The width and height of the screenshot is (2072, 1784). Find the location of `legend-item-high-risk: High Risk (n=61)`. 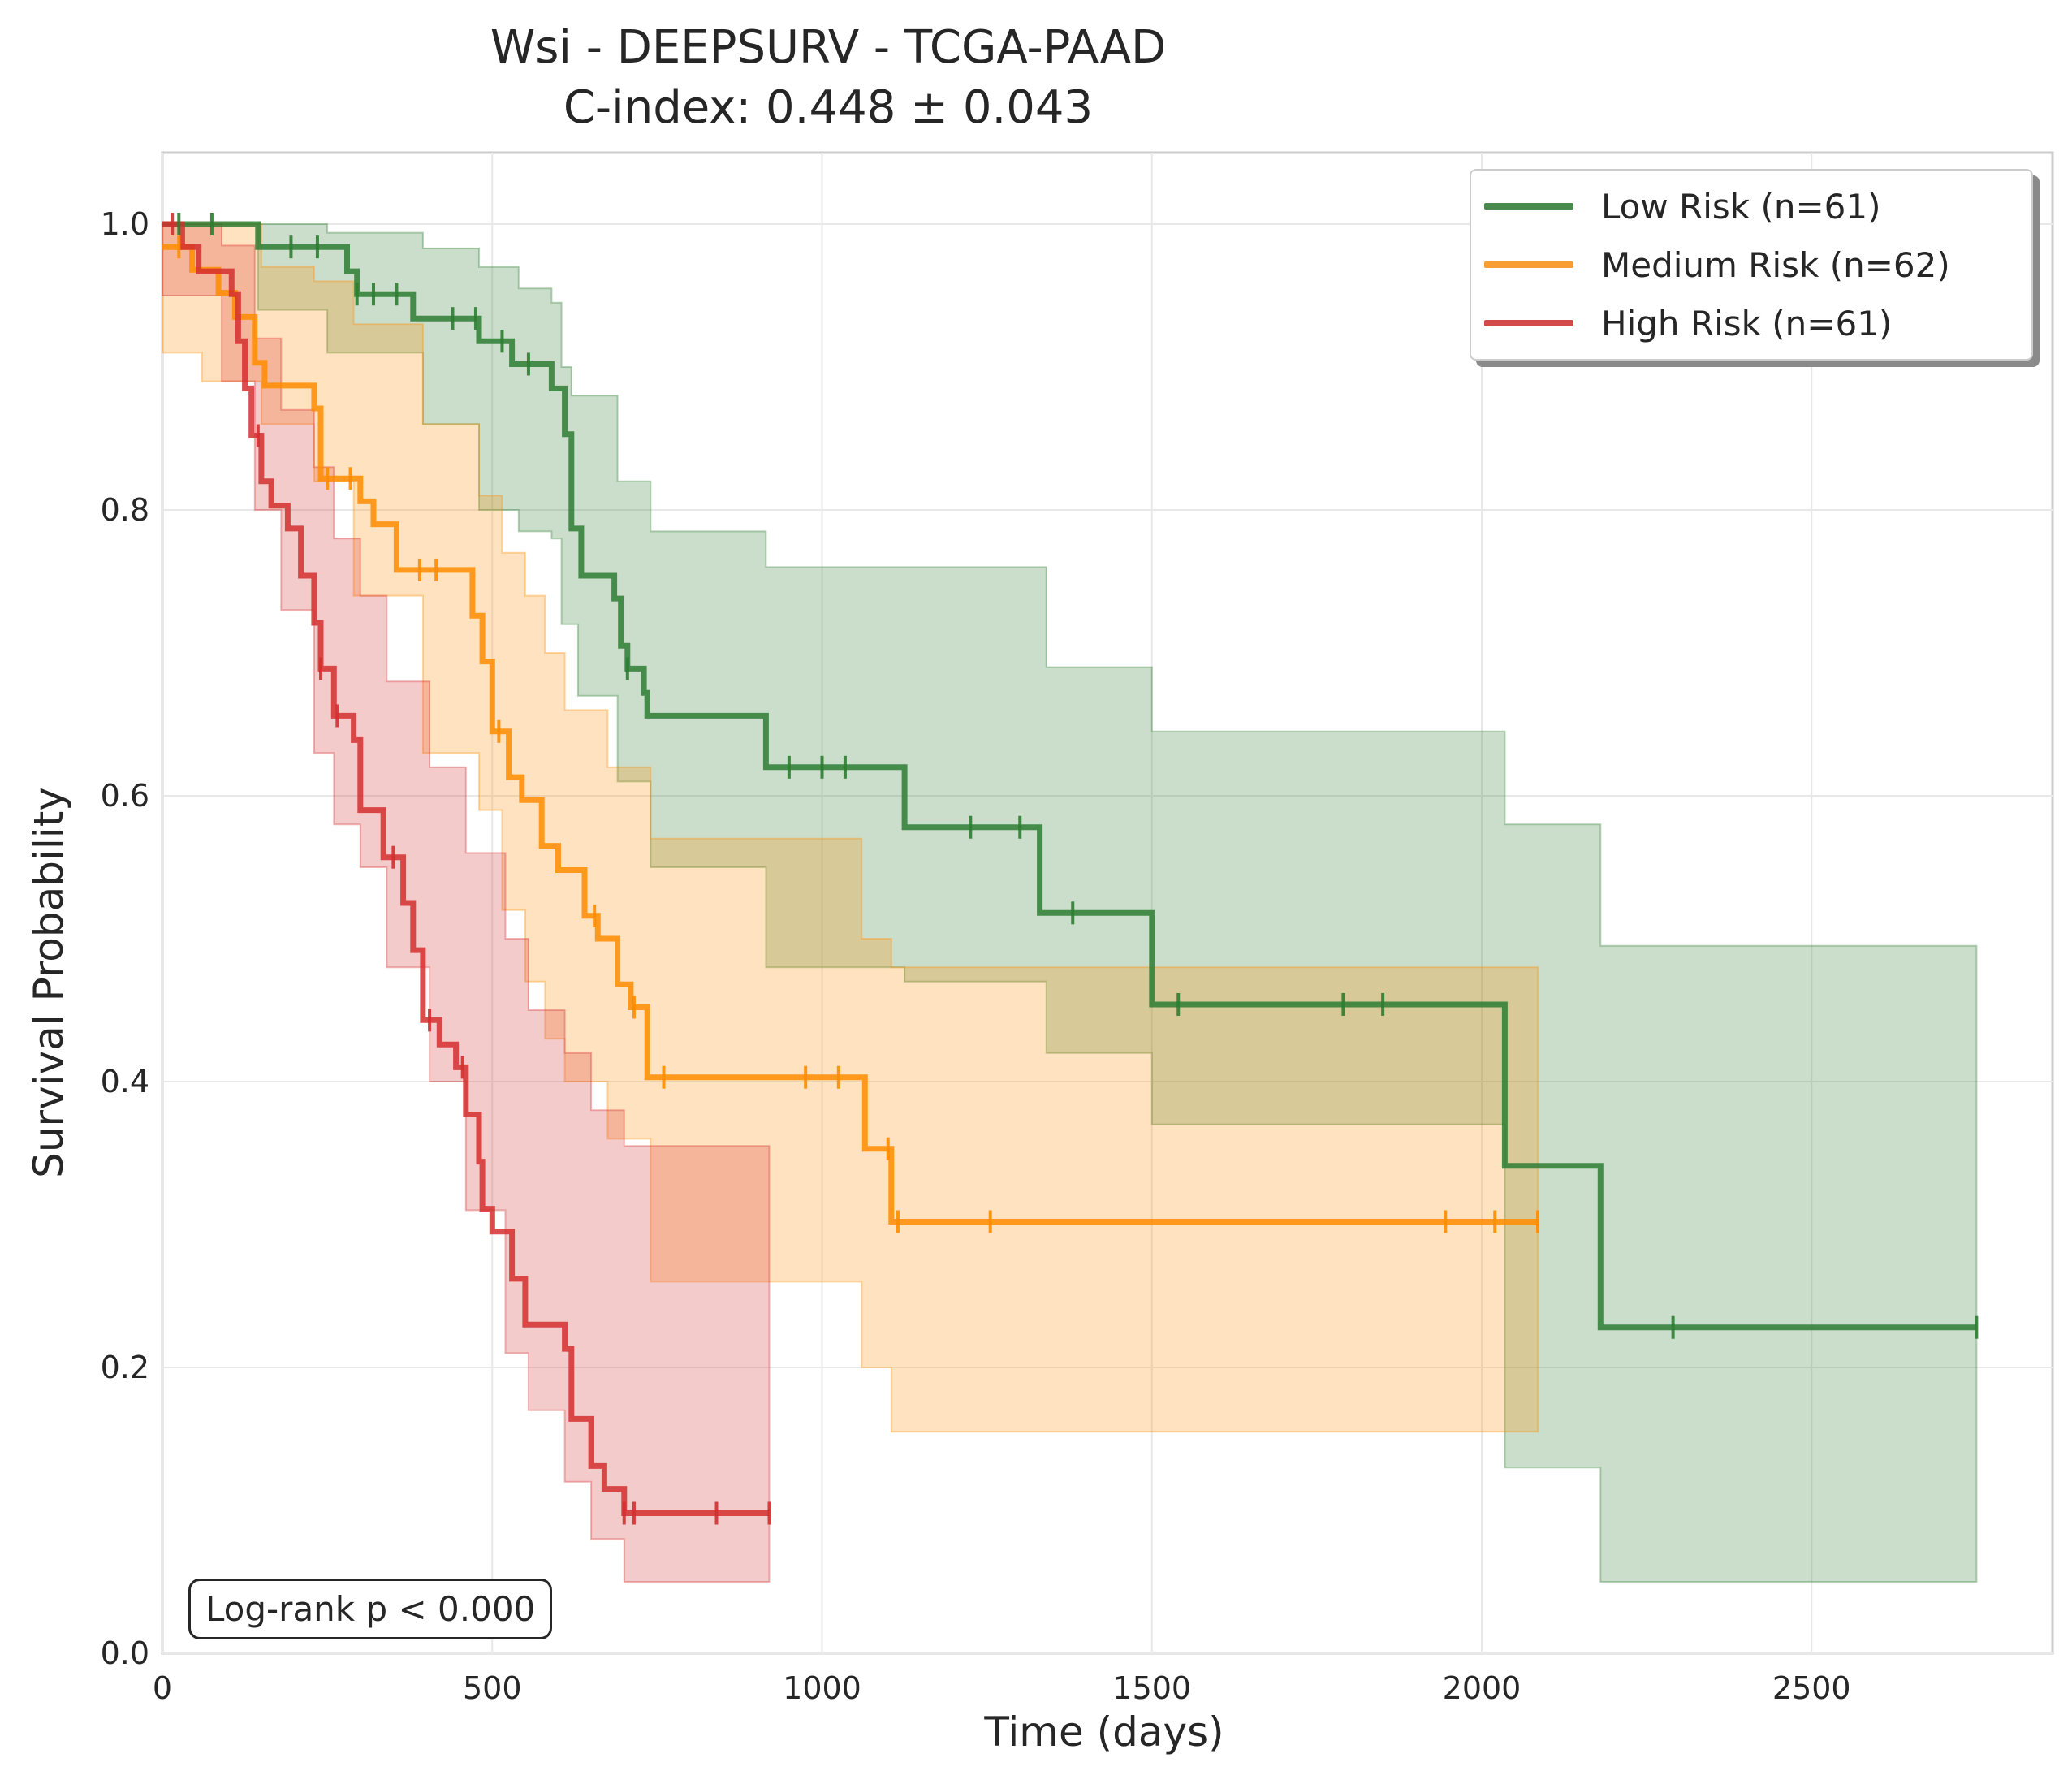

legend-item-high-risk: High Risk (n=61) is located at coordinates (1688, 323).